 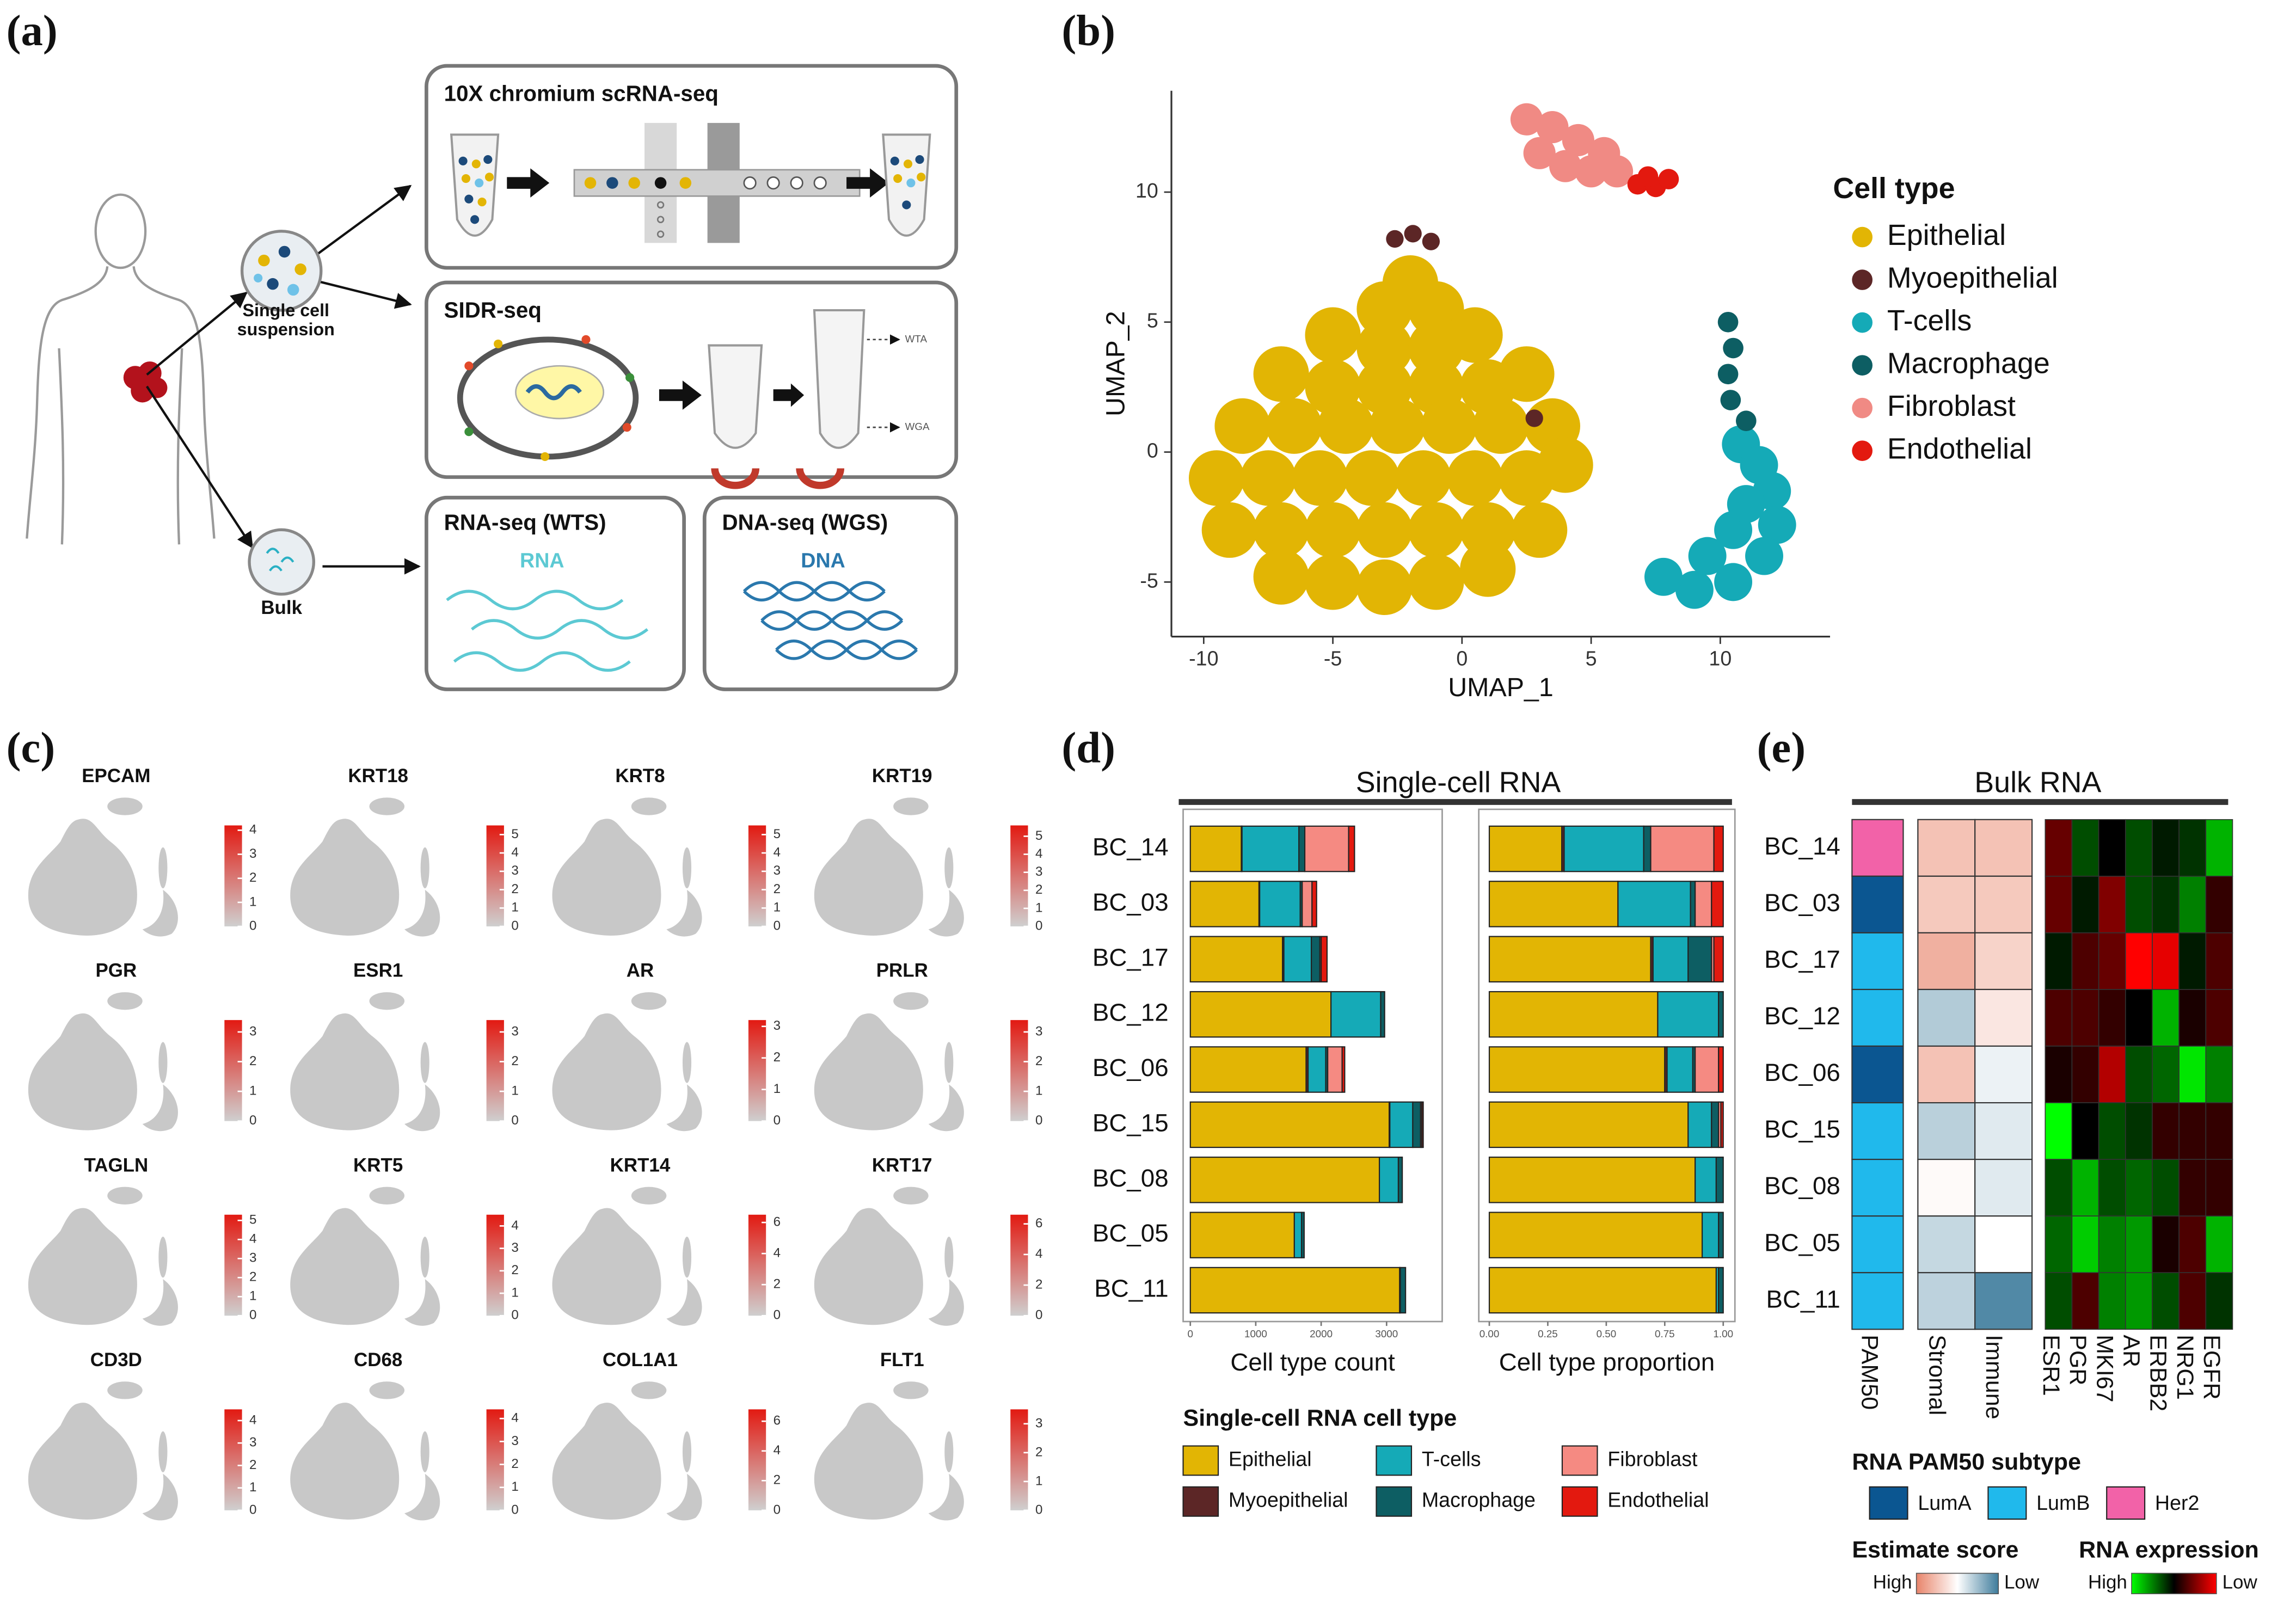 I want to click on row-label: BC_11, so click(x=1803, y=1299).